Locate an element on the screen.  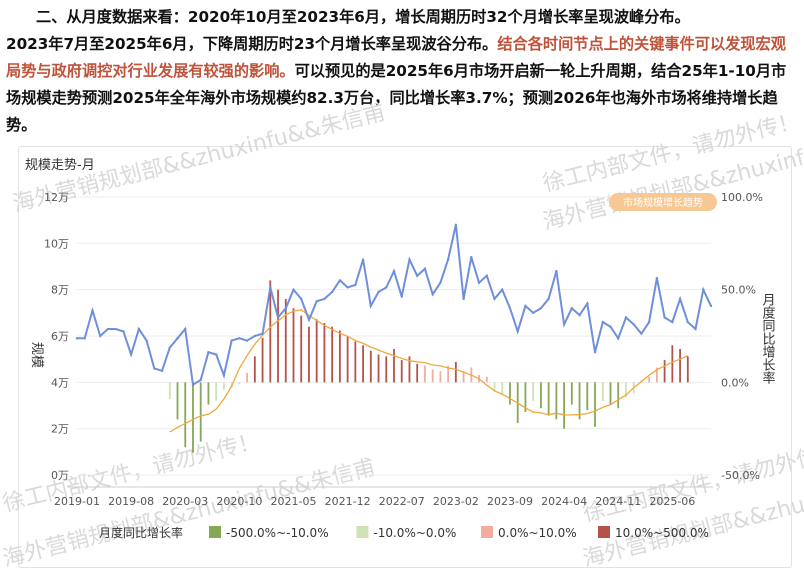
y-right-ticks: -50.0% 0.0% 50.0% 100.0% is located at coordinates (742, 336).